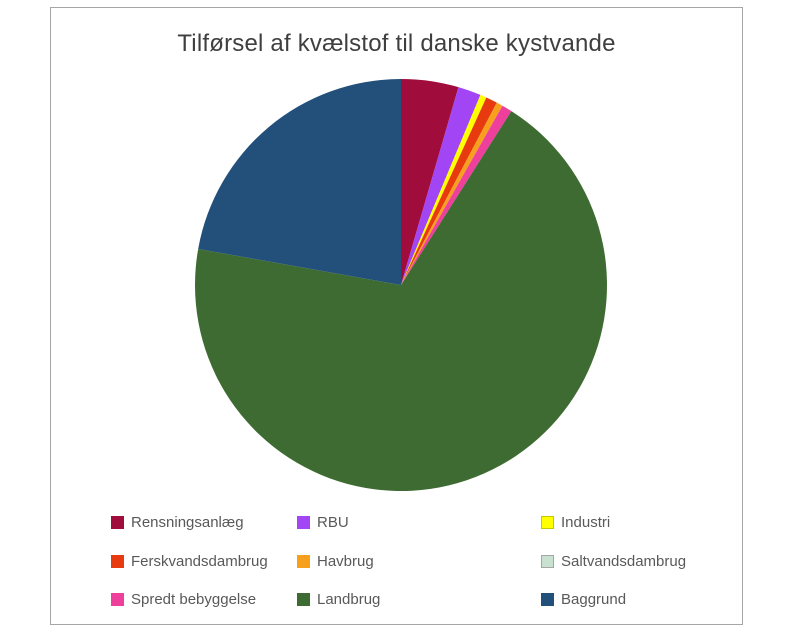 The height and width of the screenshot is (639, 800). Describe the element at coordinates (547, 522) in the screenshot. I see `legend-swatch-industri` at that location.